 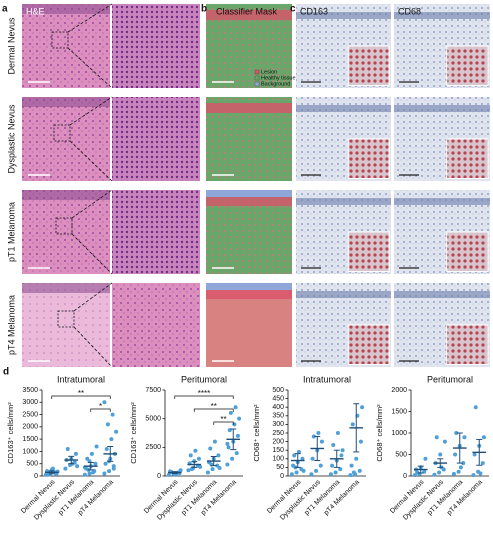 What do you see at coordinates (278, 433) in the screenshot?
I see `y-tick-label: 250` at bounding box center [278, 433].